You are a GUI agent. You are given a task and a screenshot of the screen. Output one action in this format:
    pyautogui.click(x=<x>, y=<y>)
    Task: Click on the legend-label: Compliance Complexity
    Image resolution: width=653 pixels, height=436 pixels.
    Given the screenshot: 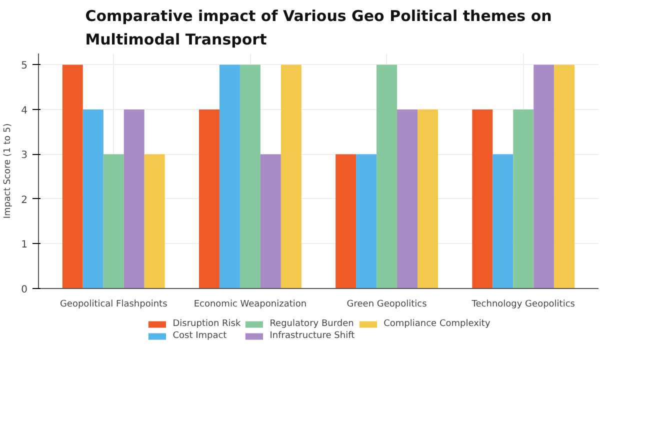 What is the action you would take?
    pyautogui.click(x=437, y=324)
    